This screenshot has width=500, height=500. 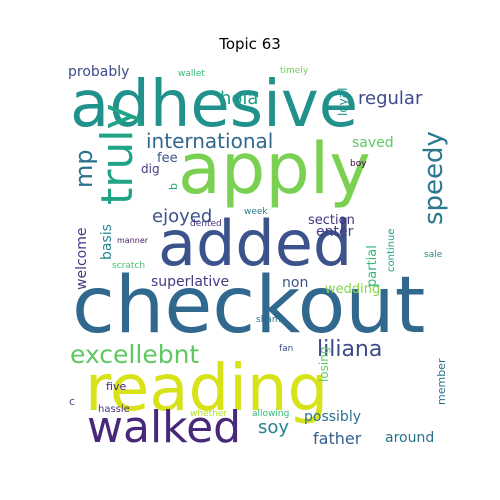 What do you see at coordinates (173, 186) in the screenshot?
I see `word-b: b` at bounding box center [173, 186].